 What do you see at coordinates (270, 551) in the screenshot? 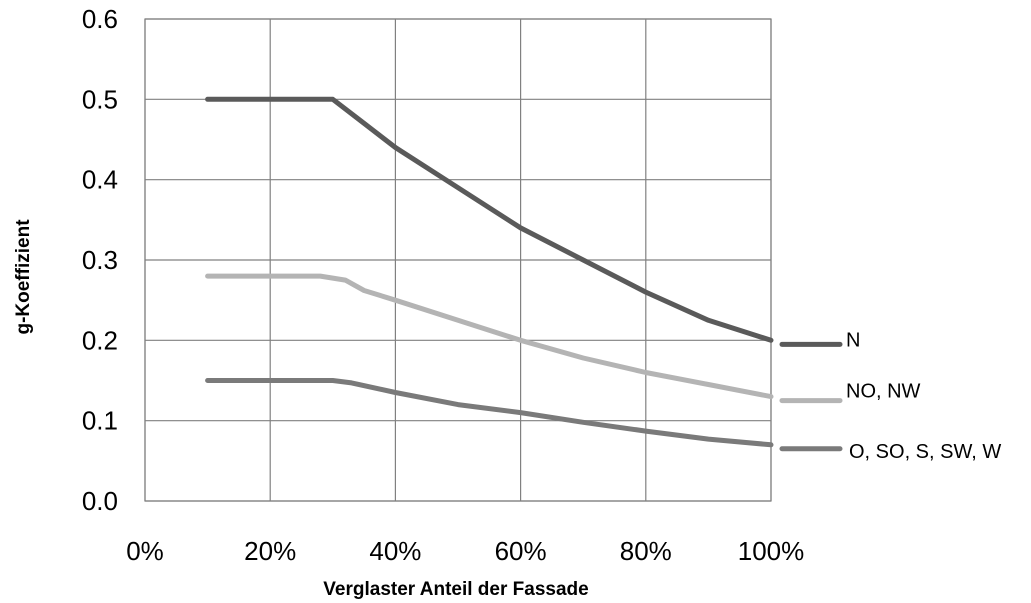
I see `x-tick-label: 20%` at bounding box center [270, 551].